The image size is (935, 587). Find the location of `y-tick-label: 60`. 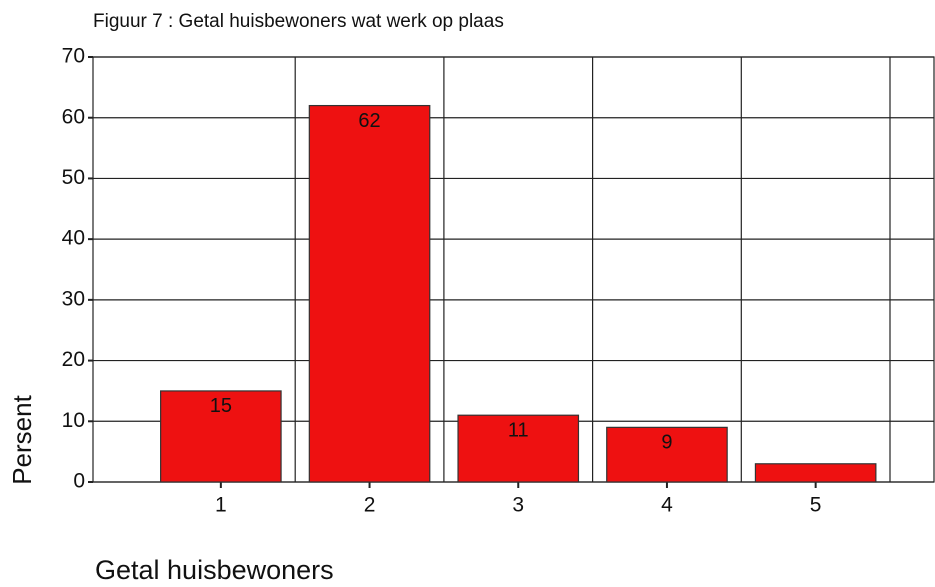

y-tick-label: 60 is located at coordinates (73, 116).